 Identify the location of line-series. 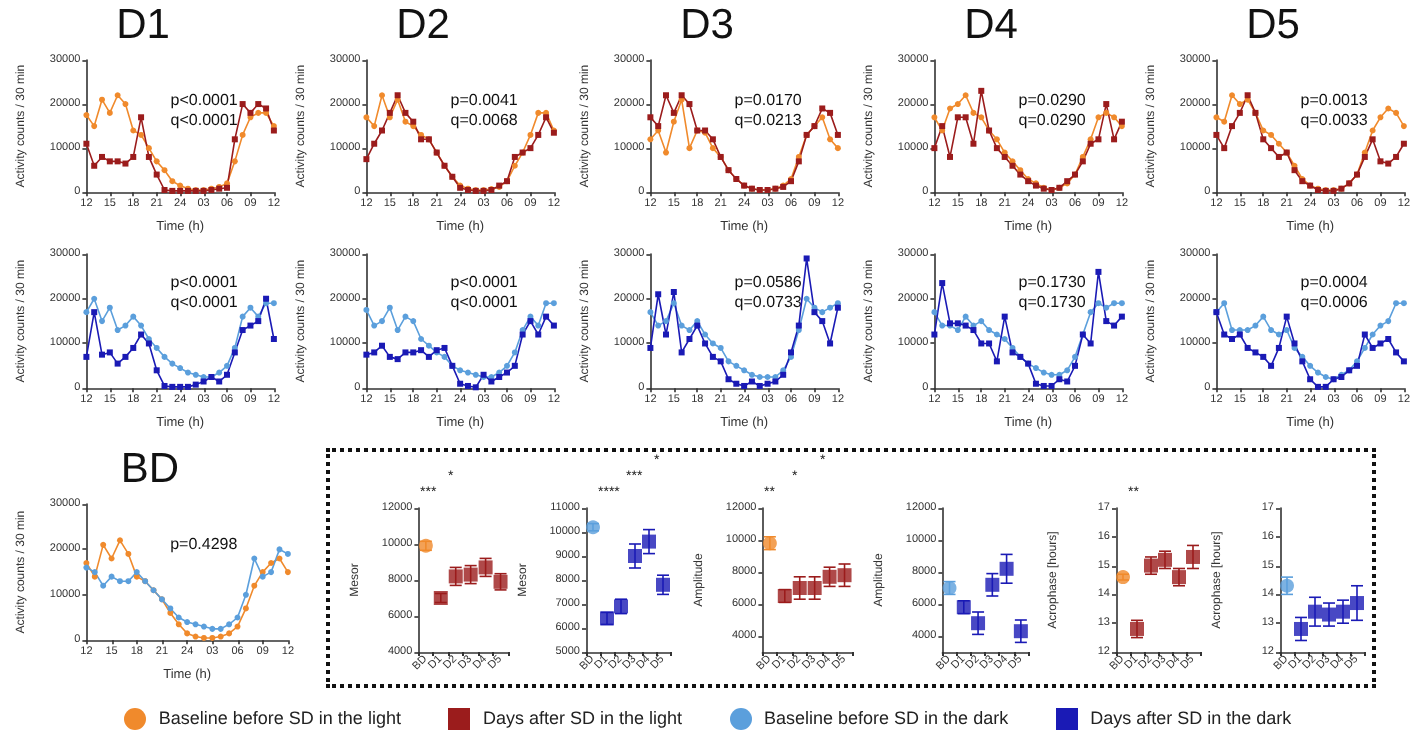
(744, 322).